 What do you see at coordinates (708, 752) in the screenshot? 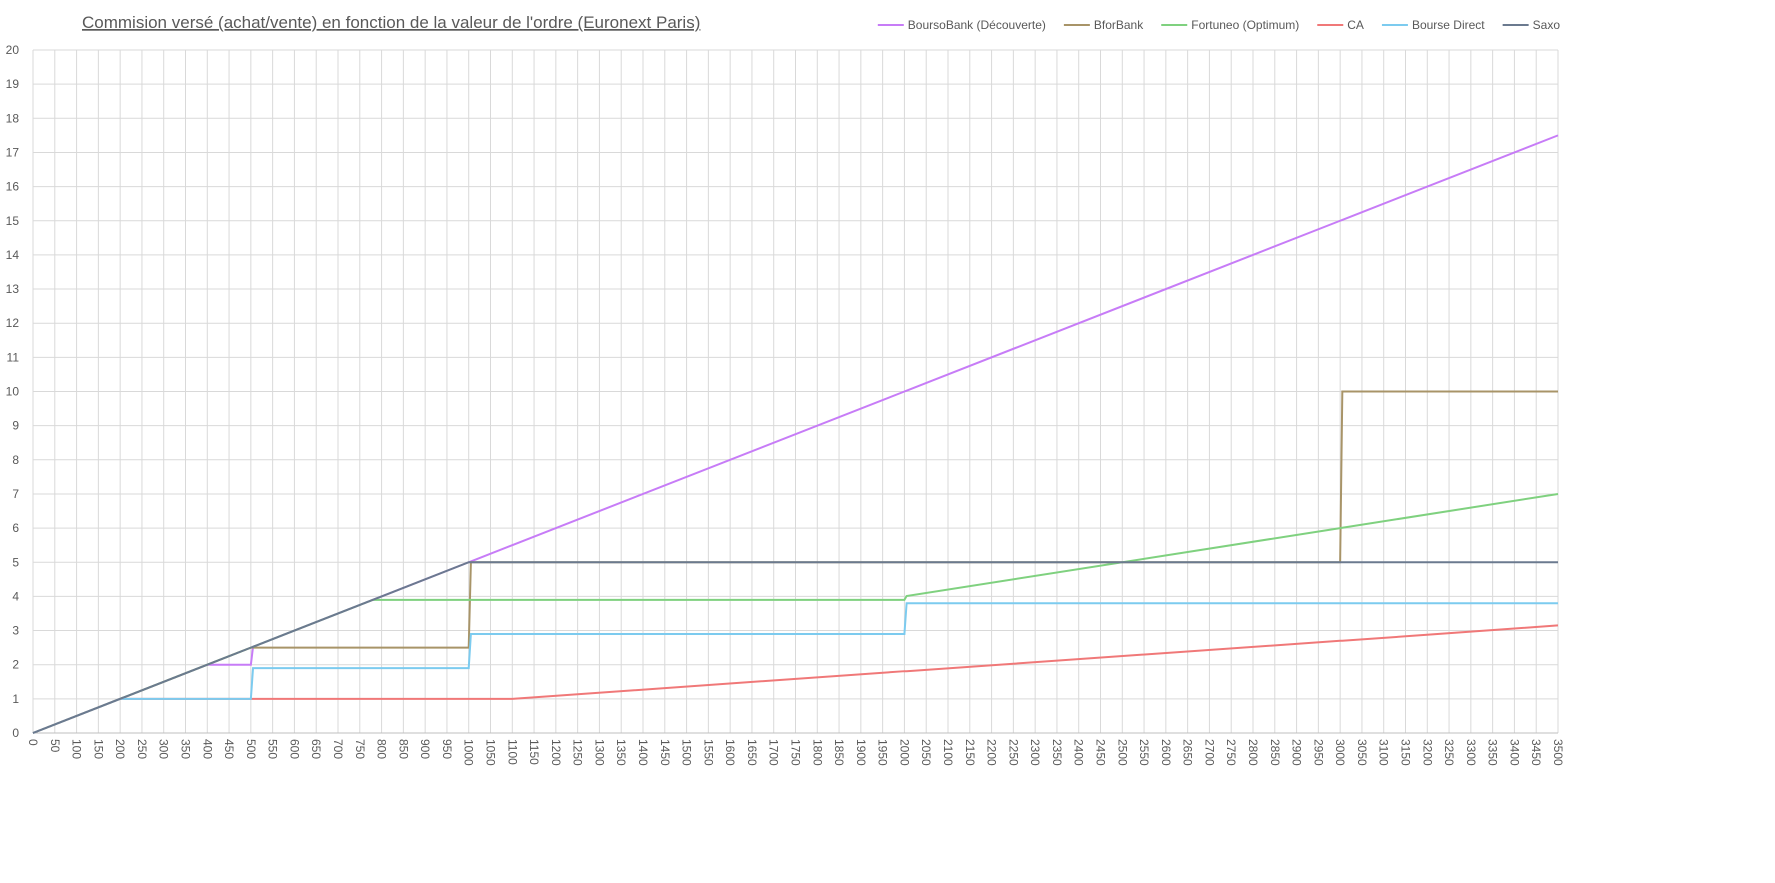
I see `x-tick-label: 1550` at bounding box center [708, 752].